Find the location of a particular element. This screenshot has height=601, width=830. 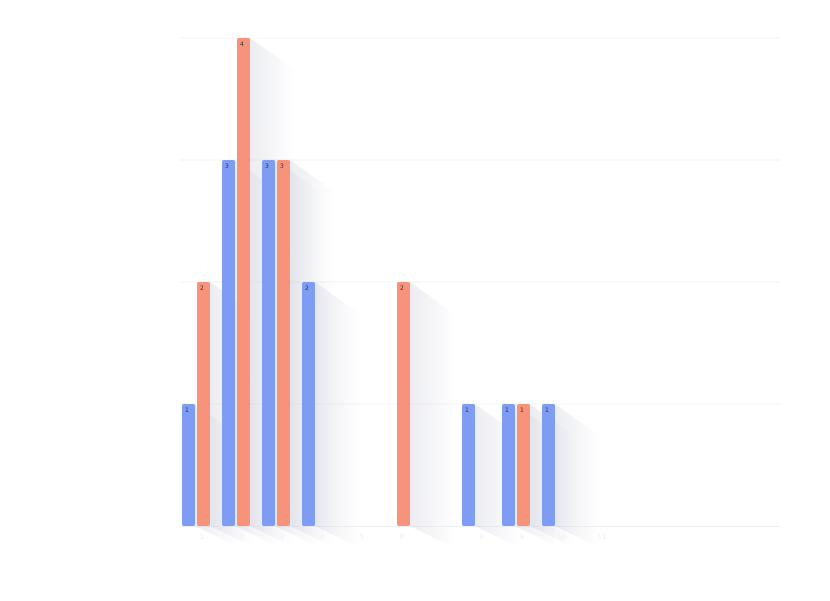

x-tick-label: 11 is located at coordinates (602, 537).